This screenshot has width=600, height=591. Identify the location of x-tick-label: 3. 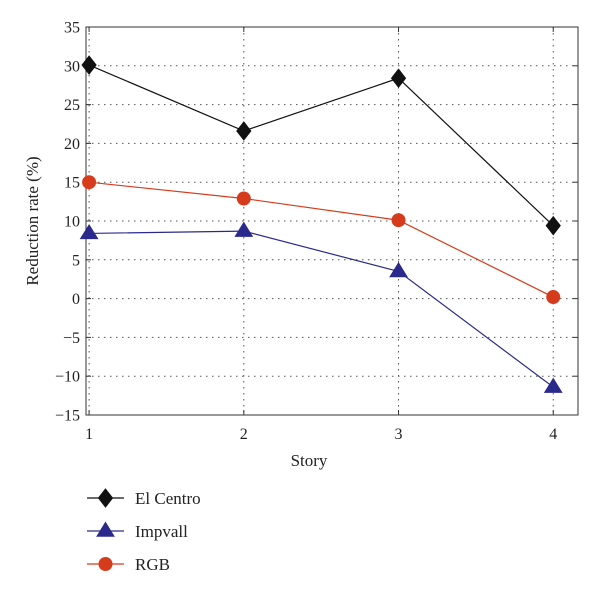
(399, 434).